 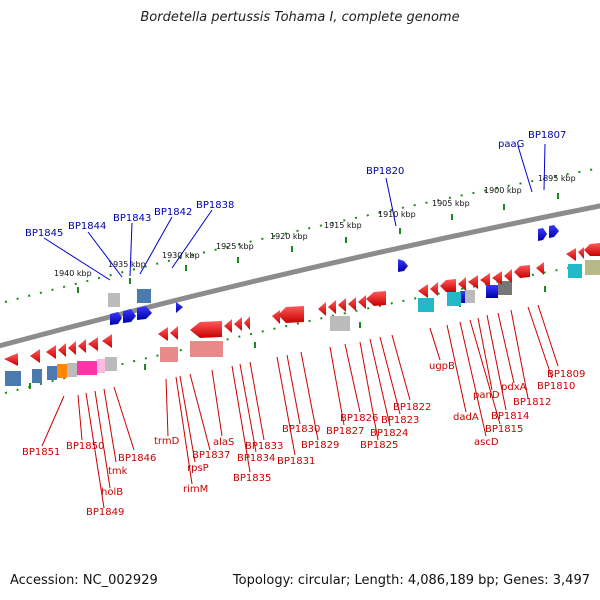 I want to click on gene-label: BP1850, so click(x=85, y=446).